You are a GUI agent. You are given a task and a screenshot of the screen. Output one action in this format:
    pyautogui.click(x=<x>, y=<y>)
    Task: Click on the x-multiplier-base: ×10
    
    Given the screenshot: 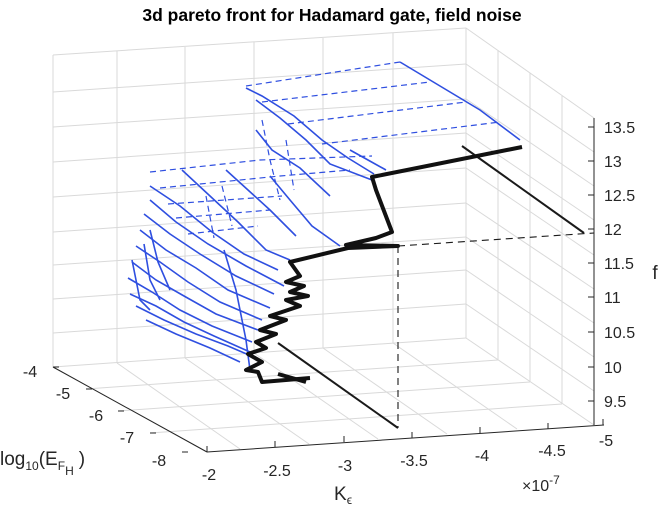 What is the action you would take?
    pyautogui.click(x=535, y=486)
    